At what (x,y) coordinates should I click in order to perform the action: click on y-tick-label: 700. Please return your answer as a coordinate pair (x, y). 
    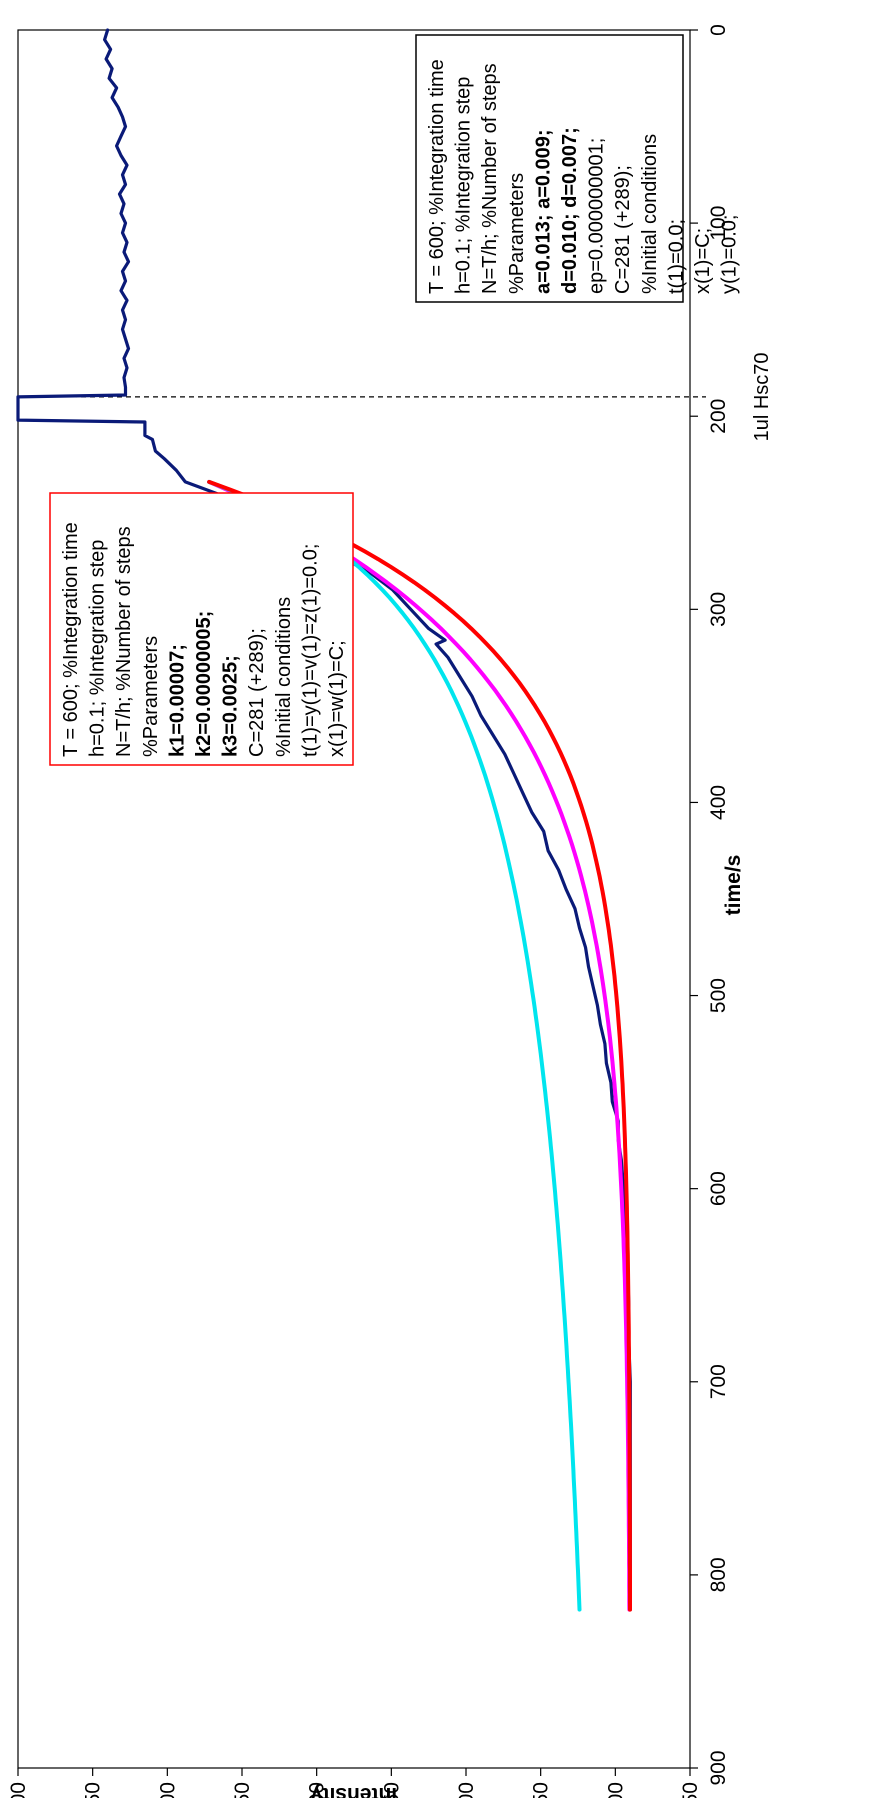
    Looking at the image, I should click on (18, 1790).